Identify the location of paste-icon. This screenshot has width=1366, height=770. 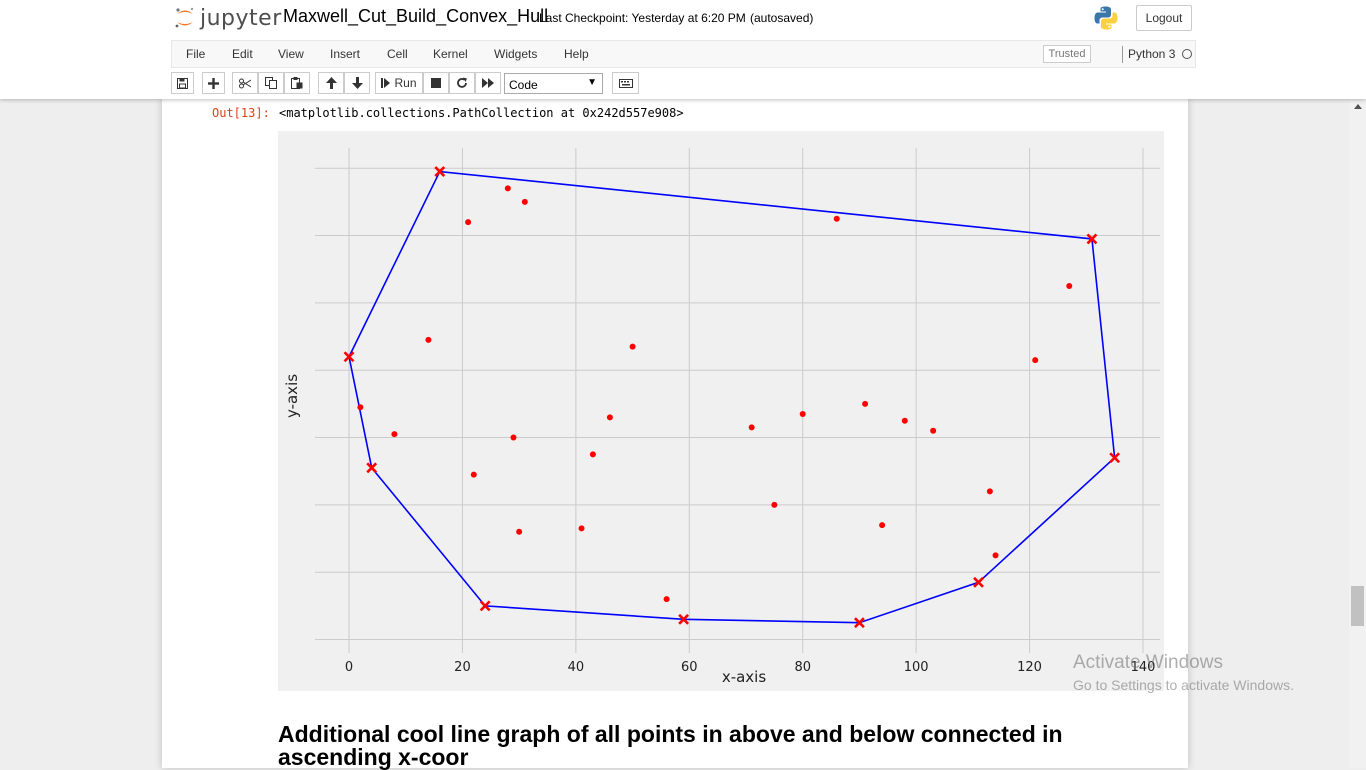
(297, 83).